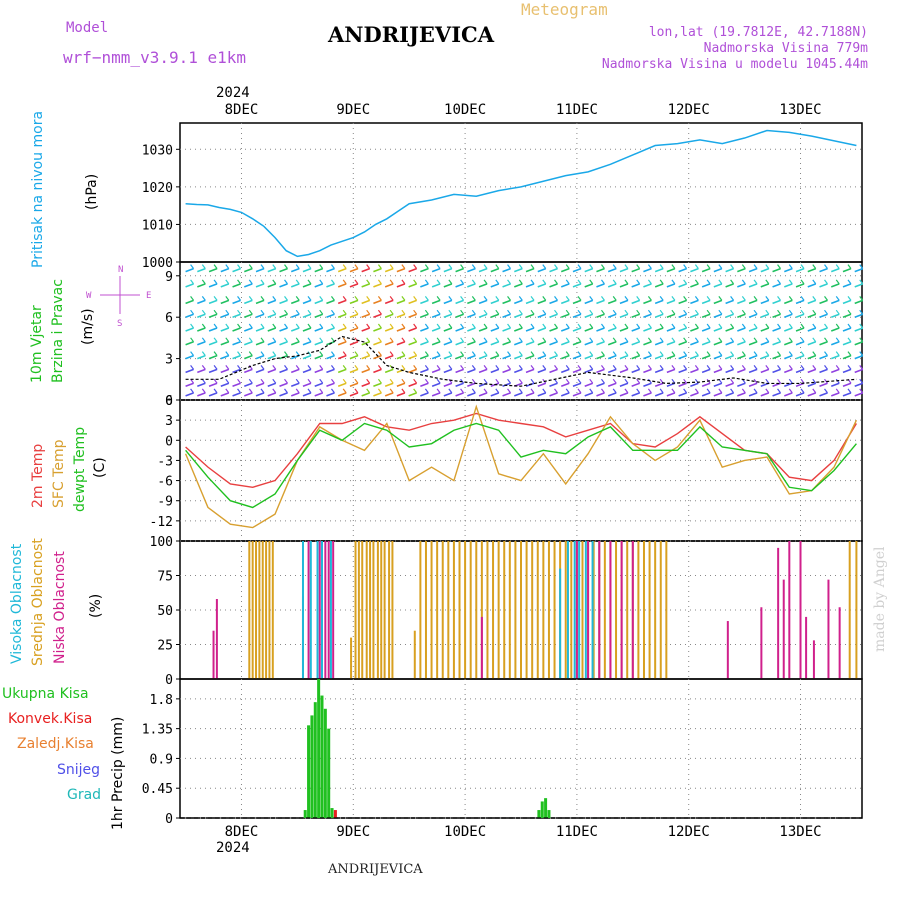 The image size is (900, 900). I want to click on compass-south: S, so click(119, 323).